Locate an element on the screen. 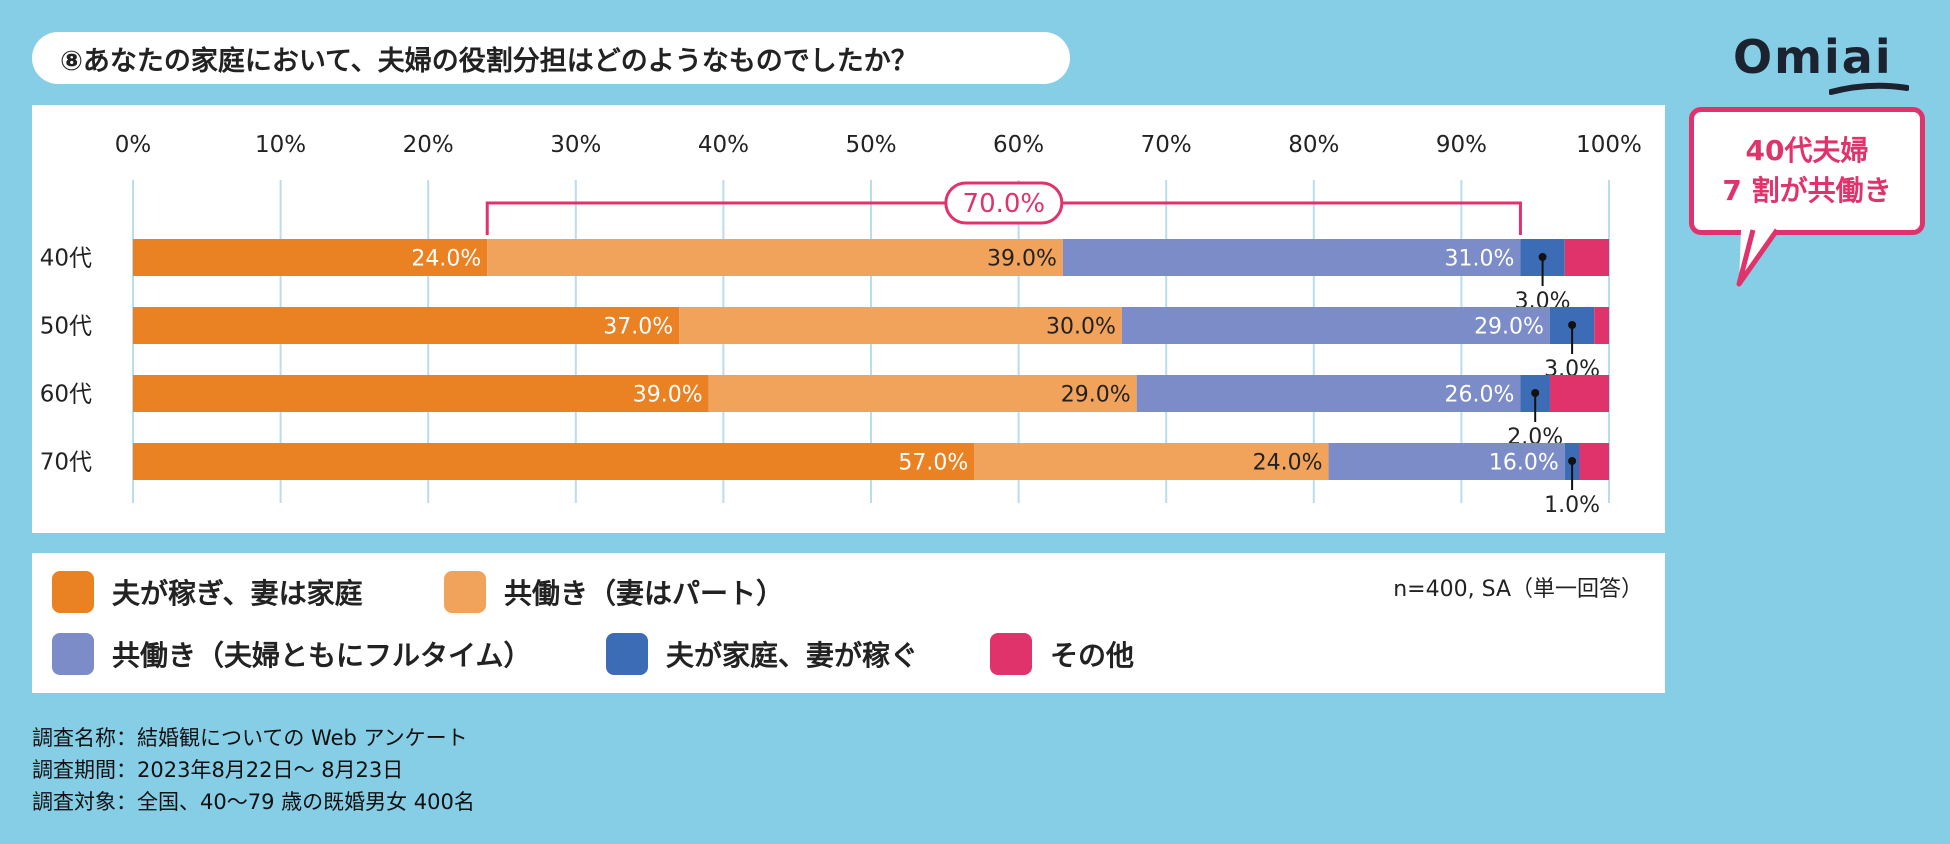 This screenshot has width=1950, height=844. callout-box: 40代夫婦 7 割が共働き is located at coordinates (1807, 171).